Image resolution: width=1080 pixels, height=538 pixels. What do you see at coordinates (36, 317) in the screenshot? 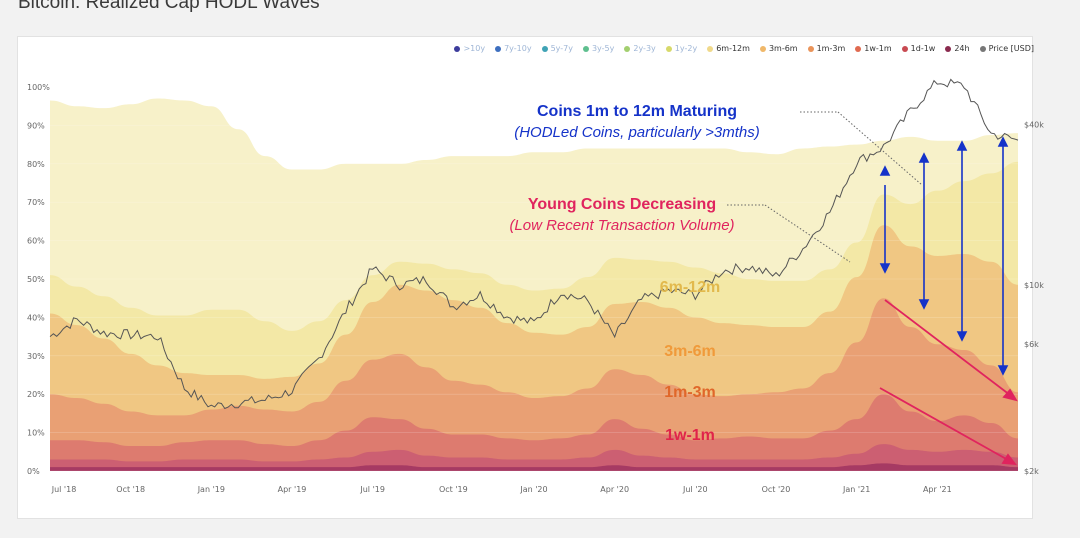
I see `y-tick-label: 40%` at bounding box center [36, 317].